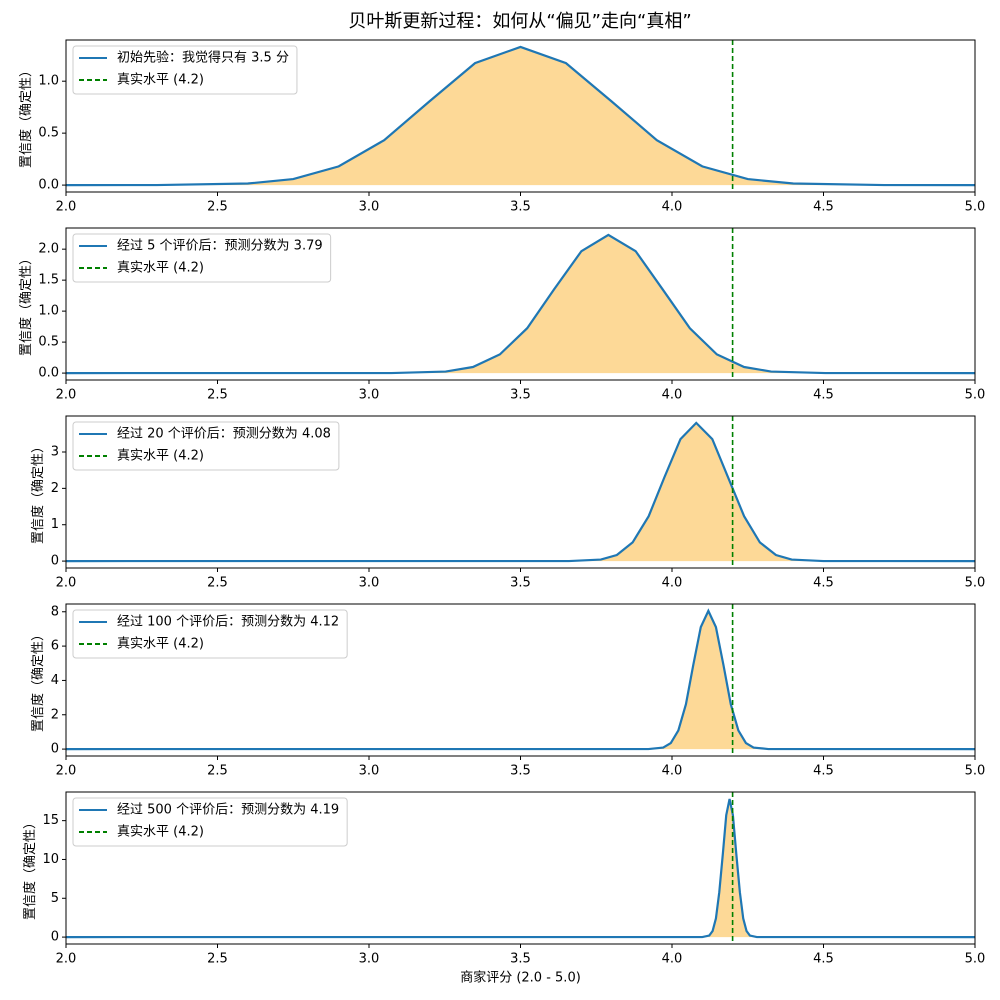 This screenshot has width=1000, height=1000. Describe the element at coordinates (55, 611) in the screenshot. I see `y-tick-label: 8` at that location.